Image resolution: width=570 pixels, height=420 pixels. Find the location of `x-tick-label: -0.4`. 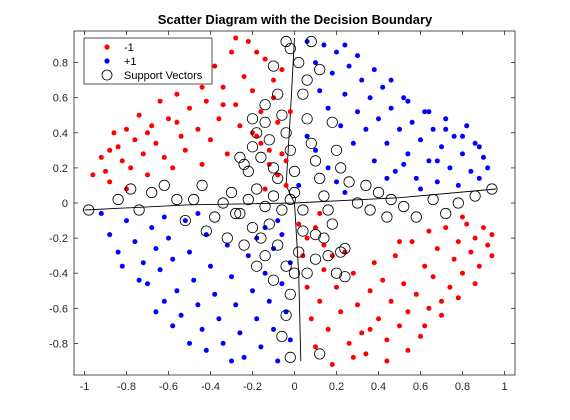

x-tick-label: -0.4 is located at coordinates (210, 387).